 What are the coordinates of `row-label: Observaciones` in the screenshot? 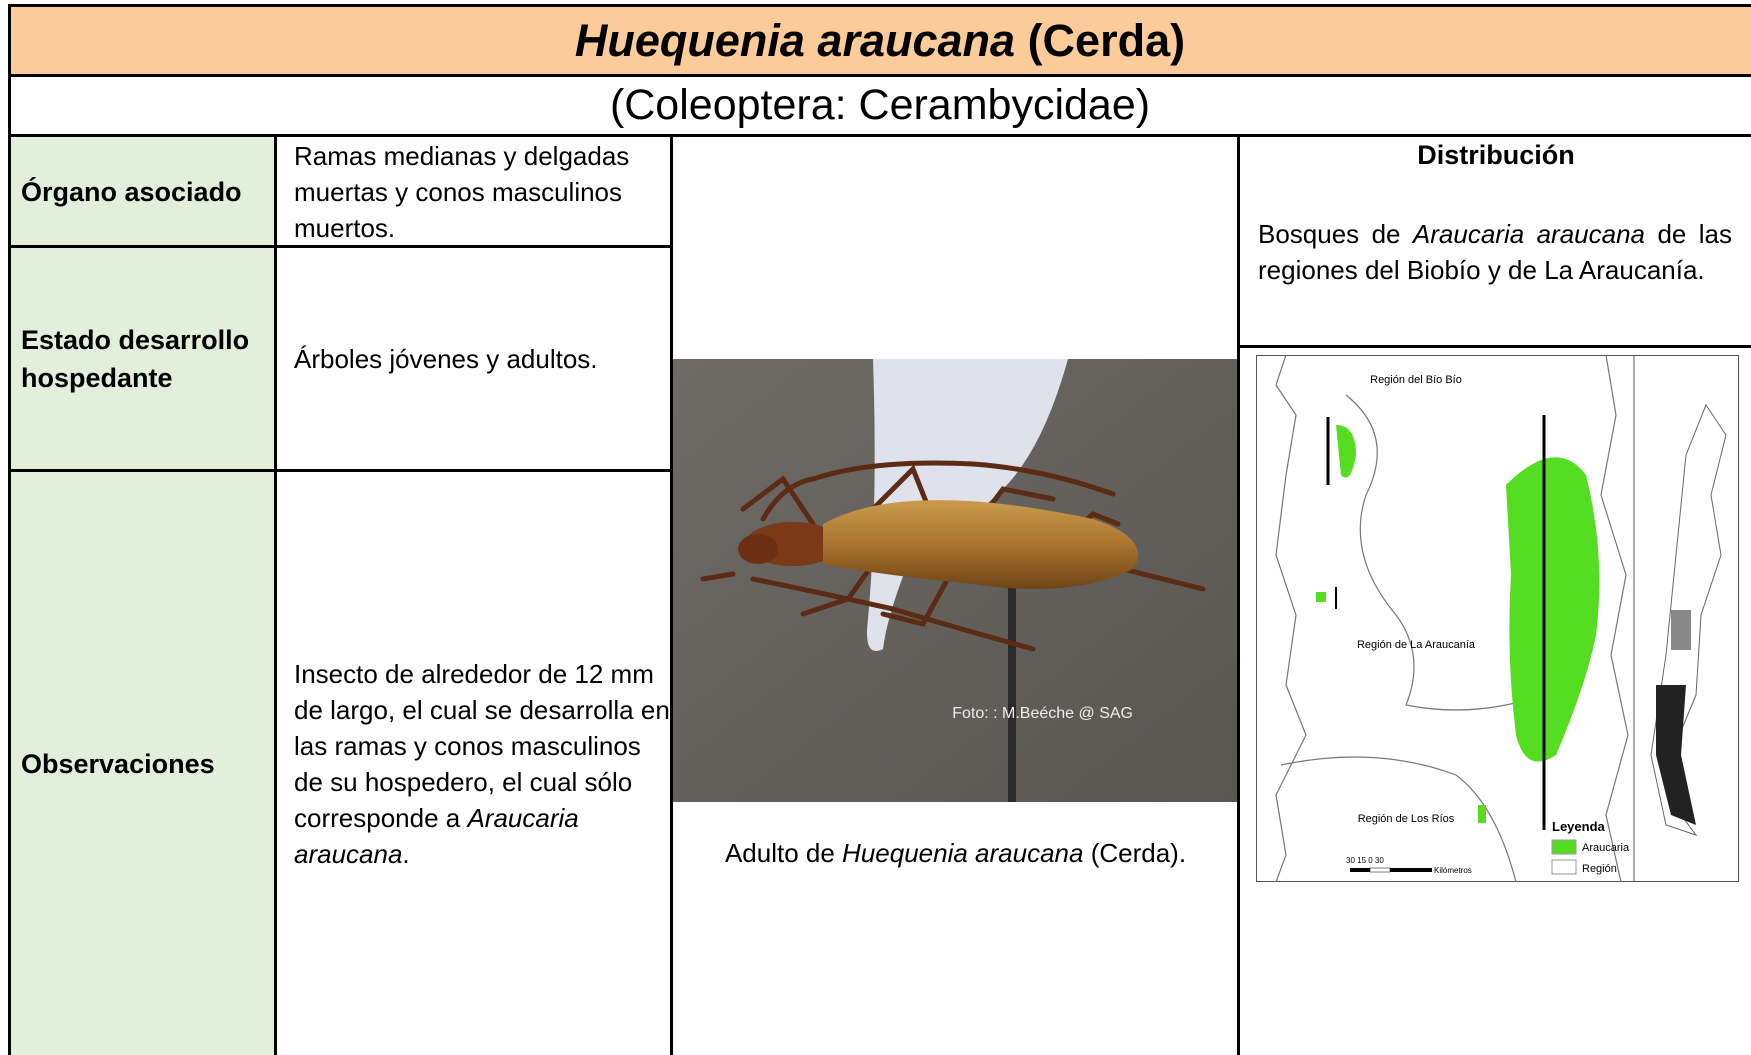 It's located at (143, 763).